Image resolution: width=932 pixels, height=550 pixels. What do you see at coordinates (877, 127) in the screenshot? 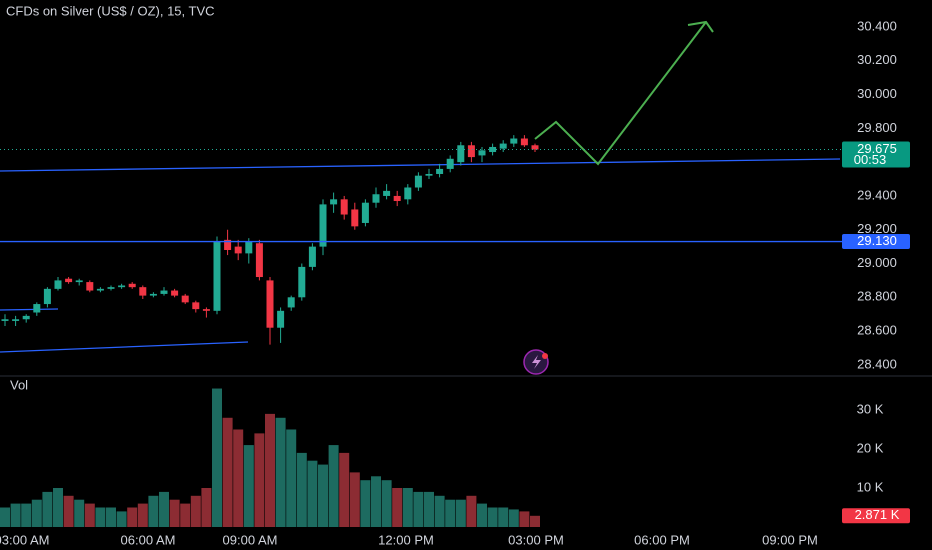
I see `y-tick-label: 29.800` at bounding box center [877, 127].